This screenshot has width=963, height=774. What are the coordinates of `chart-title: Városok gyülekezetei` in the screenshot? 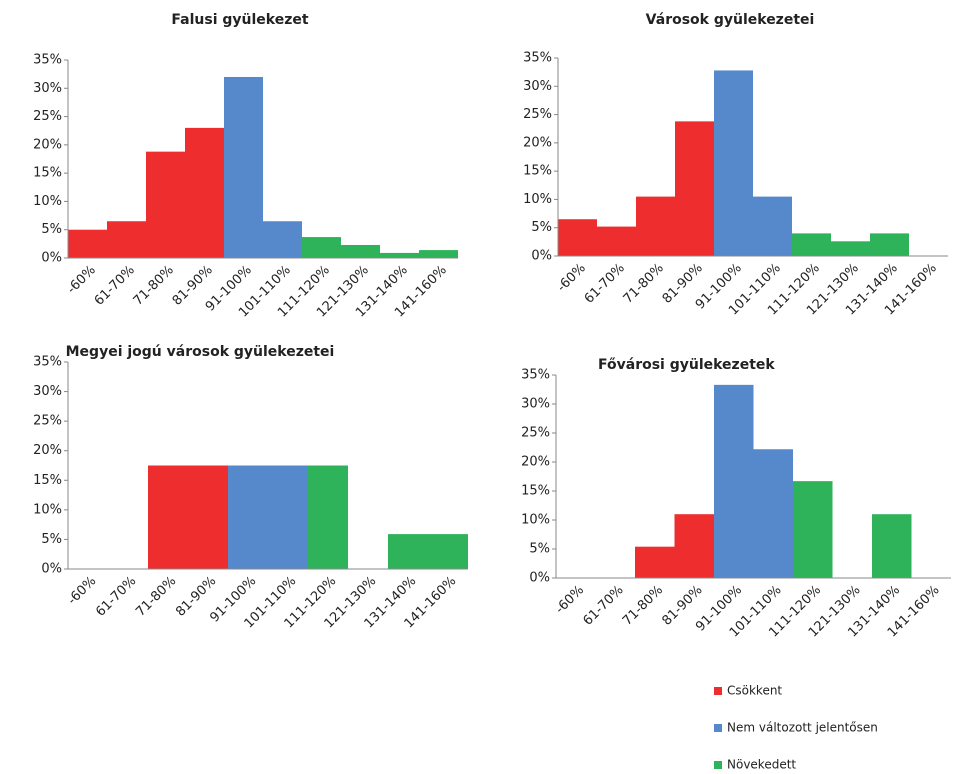 It's located at (730, 20).